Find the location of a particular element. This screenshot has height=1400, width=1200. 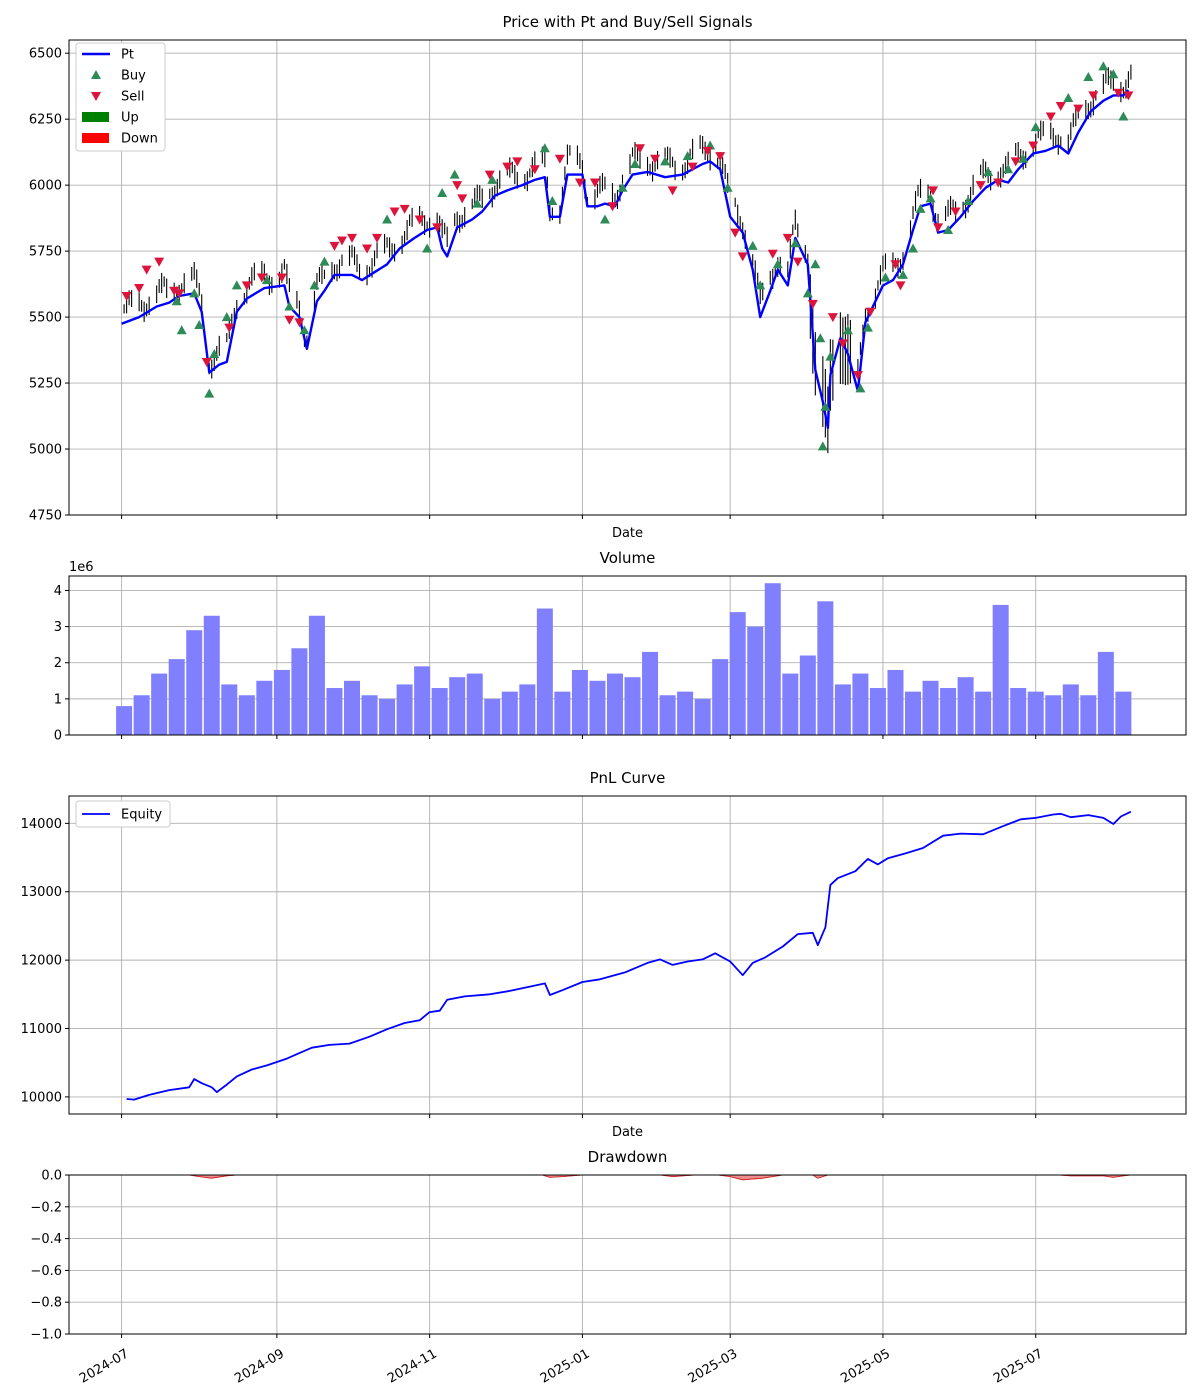

legend-box is located at coordinates (123, 814).